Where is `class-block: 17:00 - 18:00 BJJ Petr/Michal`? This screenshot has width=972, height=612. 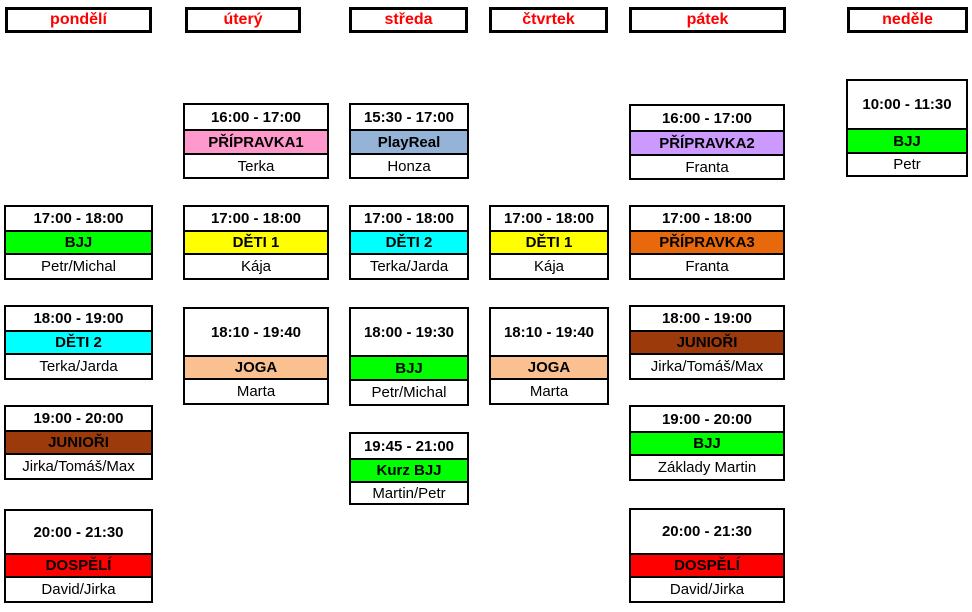 class-block: 17:00 - 18:00 BJJ Petr/Michal is located at coordinates (78, 242).